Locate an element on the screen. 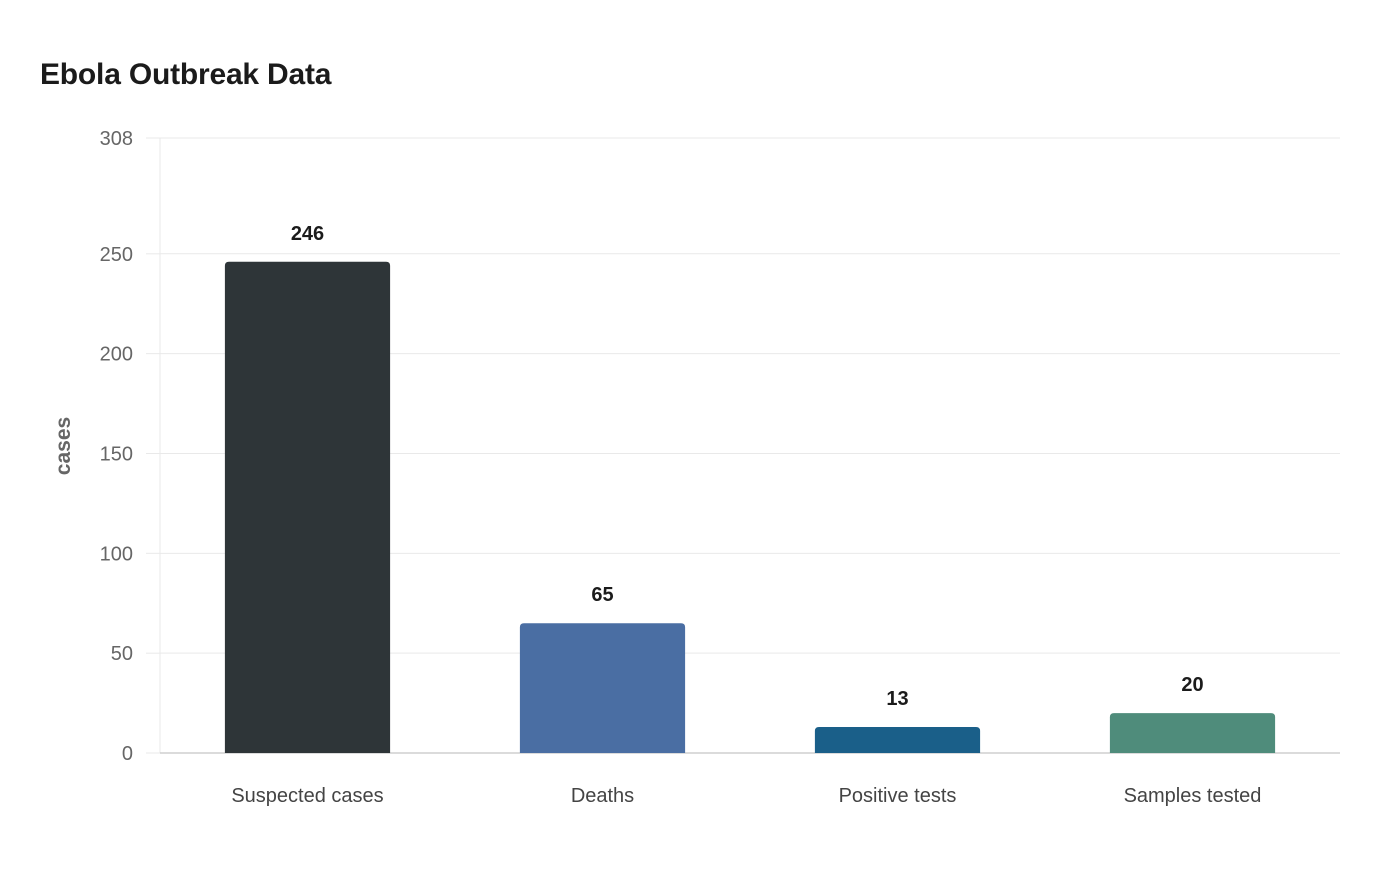 This screenshot has width=1400, height=880. x-category-label: Suspected cases is located at coordinates (307, 796).